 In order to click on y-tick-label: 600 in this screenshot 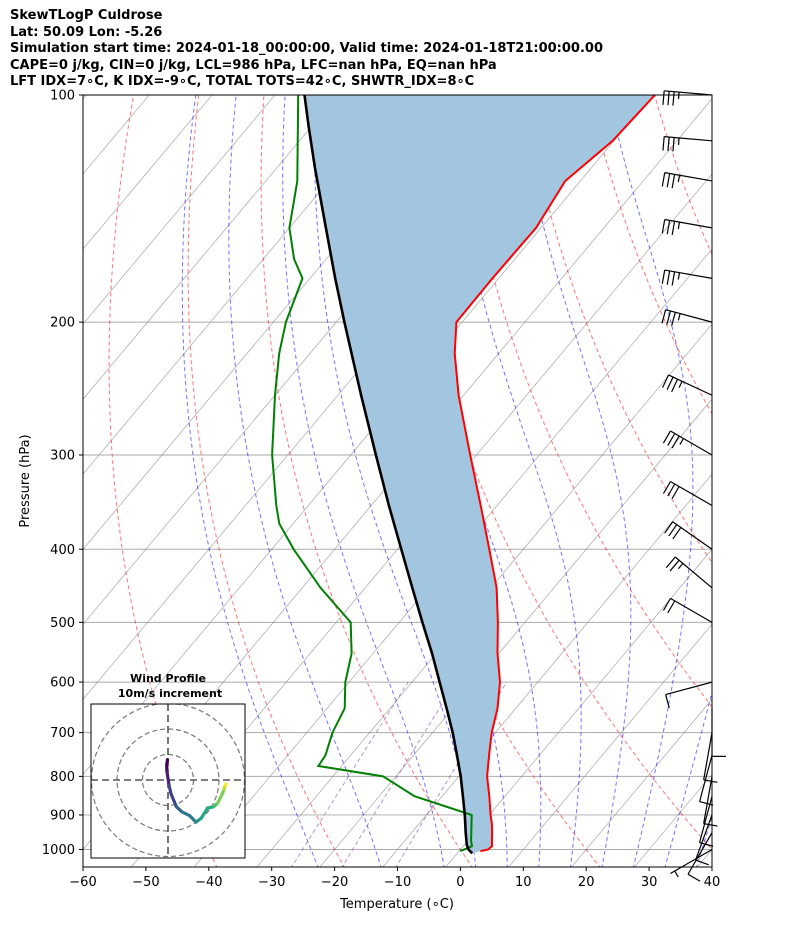, I will do `click(62, 683)`.